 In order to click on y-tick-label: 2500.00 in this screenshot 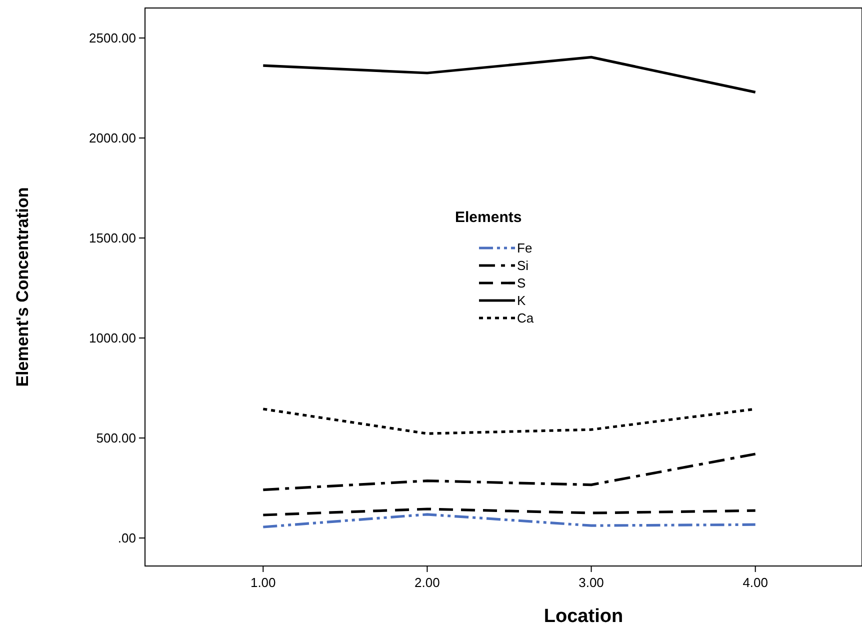, I will do `click(112, 38)`.